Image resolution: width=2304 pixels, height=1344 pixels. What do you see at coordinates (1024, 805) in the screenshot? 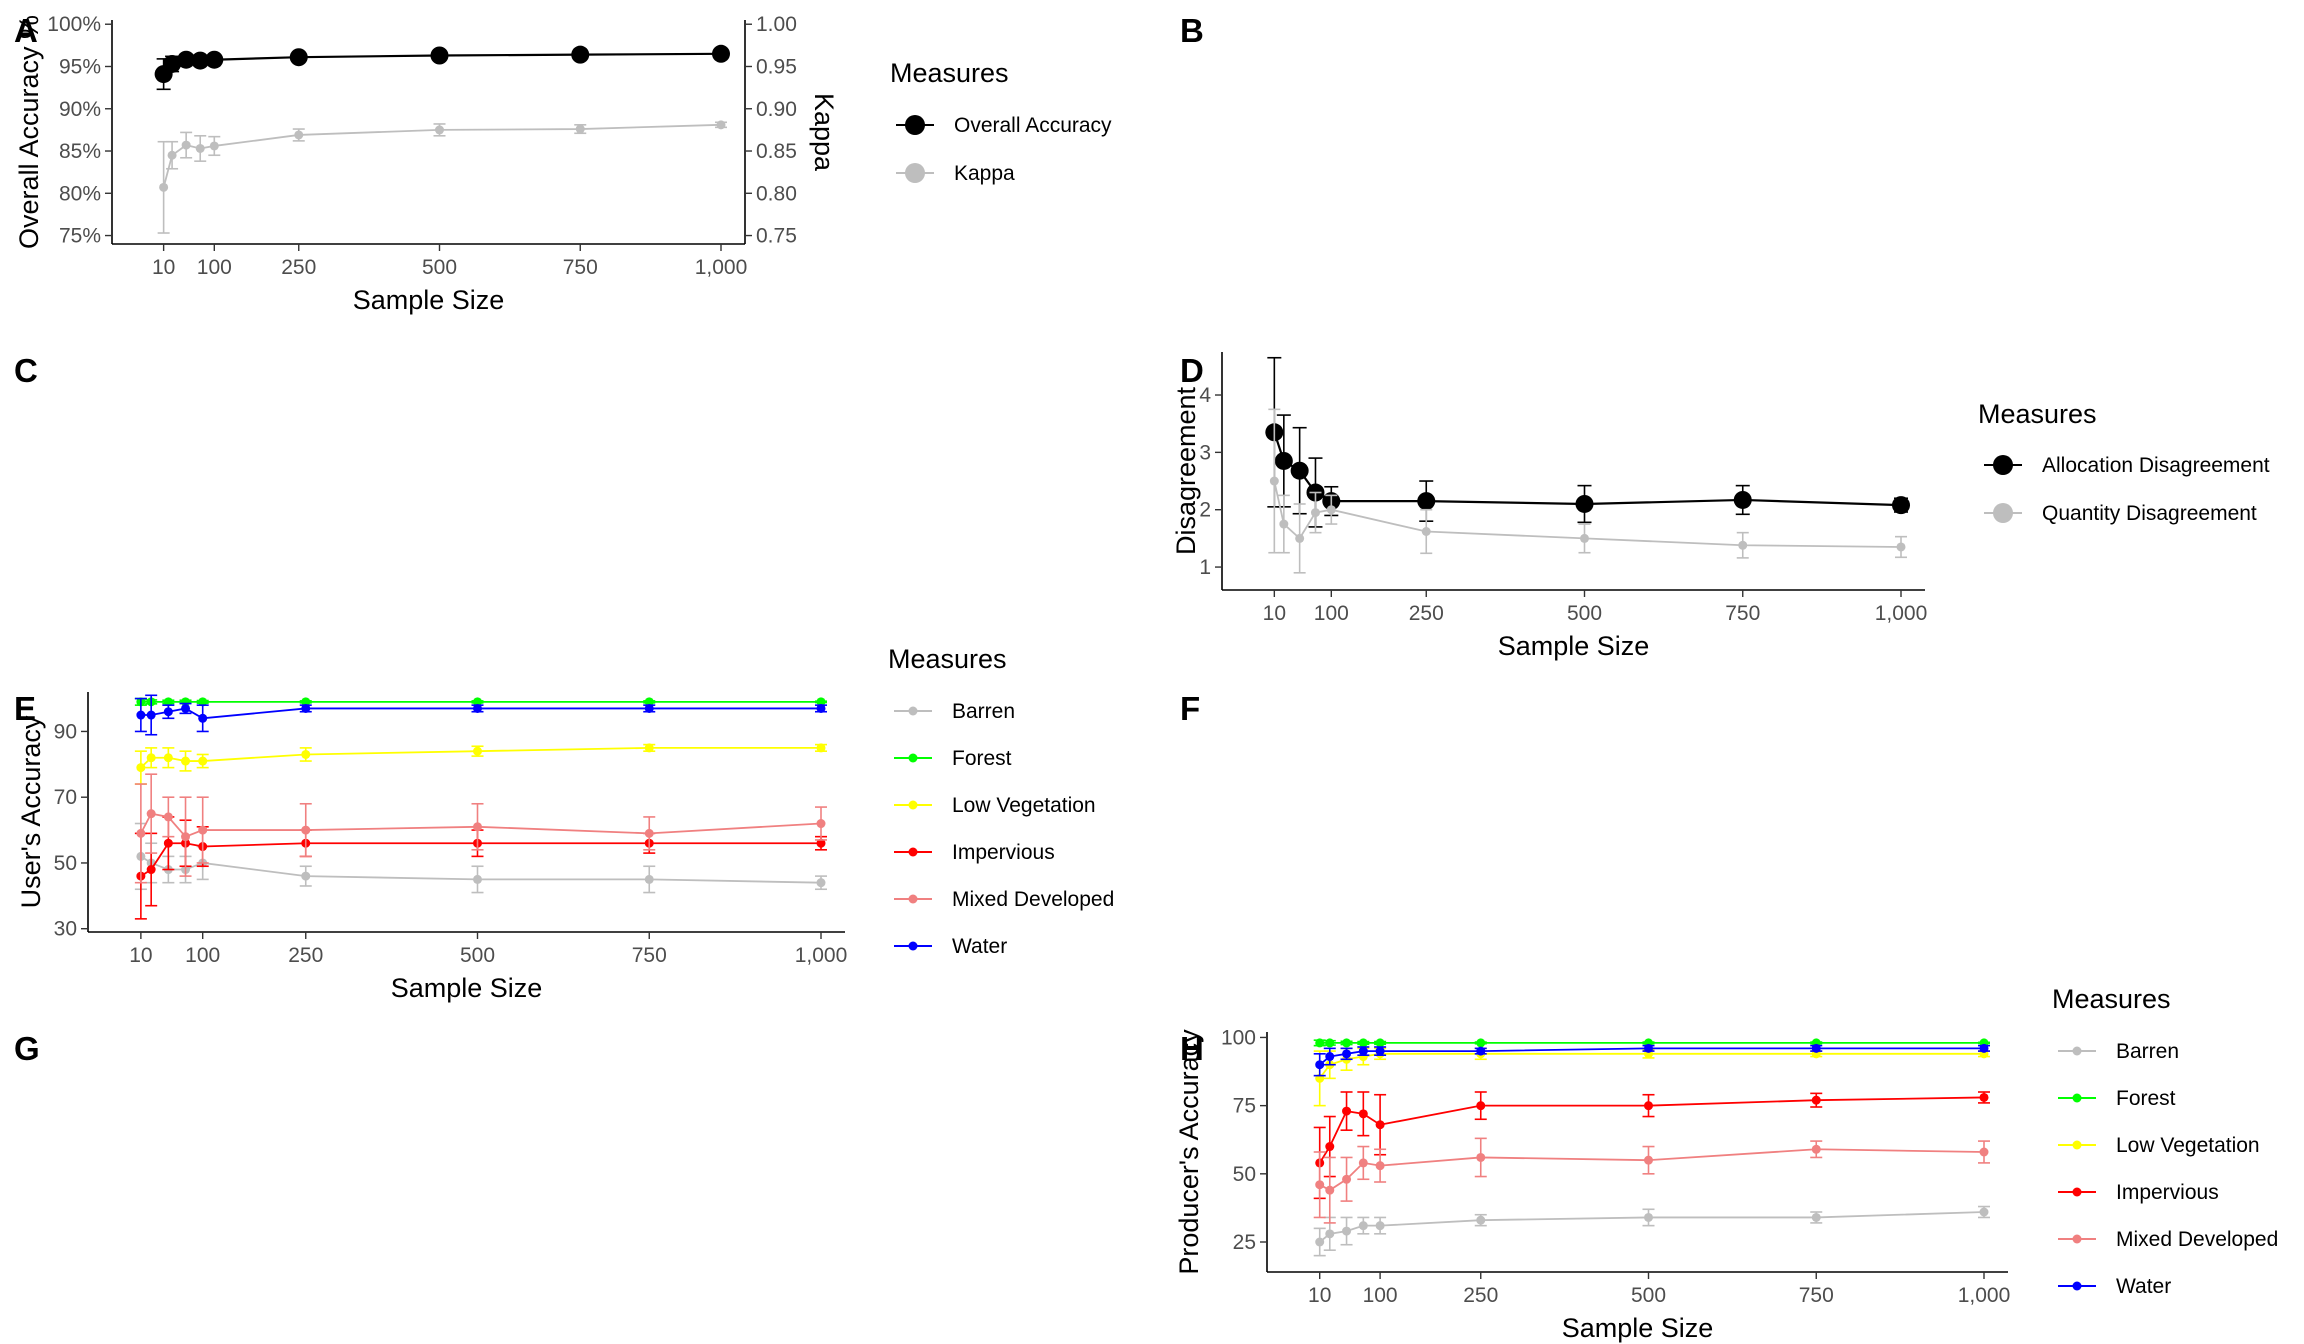
I see `e-legend-label-low-vegetation: Low Vegetation` at bounding box center [1024, 805].